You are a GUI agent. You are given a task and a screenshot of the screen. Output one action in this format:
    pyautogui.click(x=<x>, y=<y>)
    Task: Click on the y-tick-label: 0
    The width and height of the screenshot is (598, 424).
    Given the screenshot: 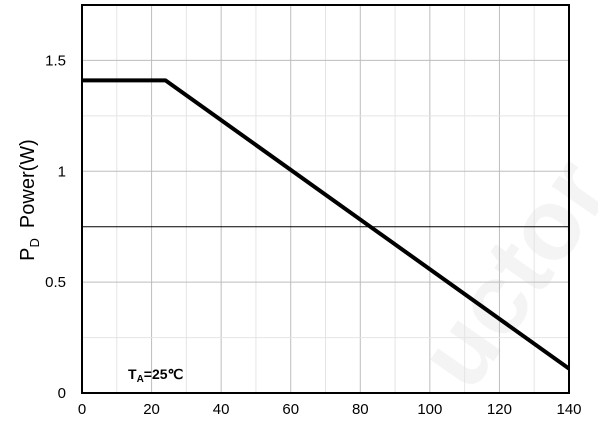 What is the action you would take?
    pyautogui.click(x=62, y=393)
    